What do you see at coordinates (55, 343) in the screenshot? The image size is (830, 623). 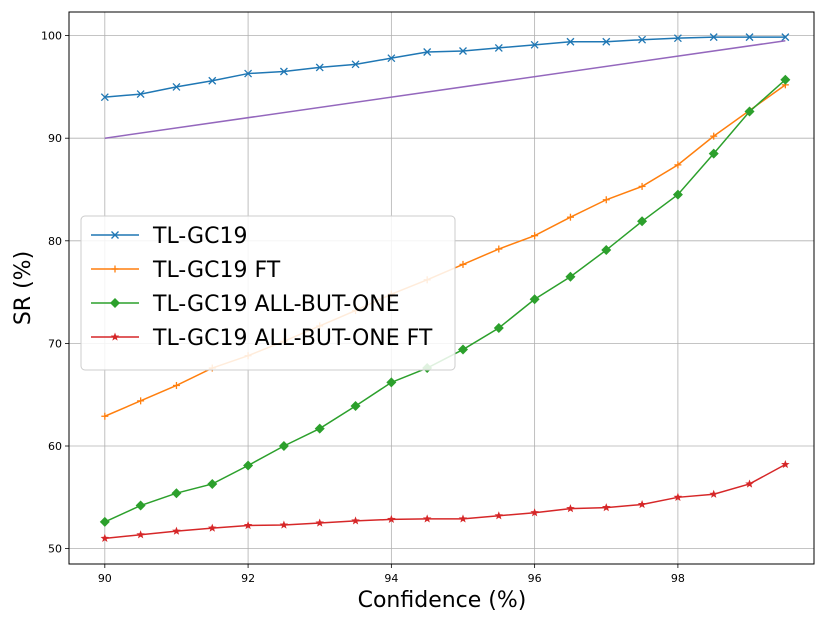 I see `y-tick-label: 70` at bounding box center [55, 343].